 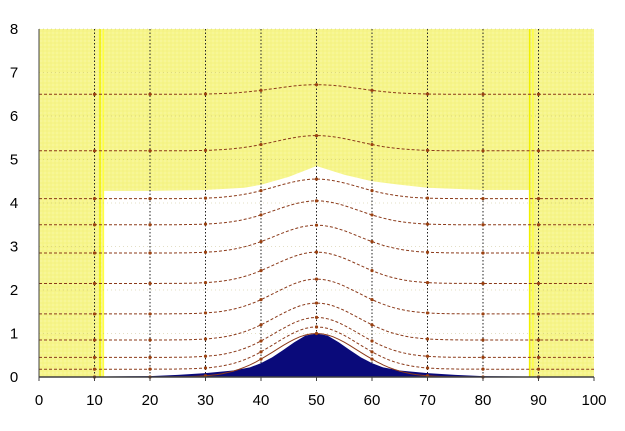 I want to click on x-tick-label: 100, so click(x=593, y=400).